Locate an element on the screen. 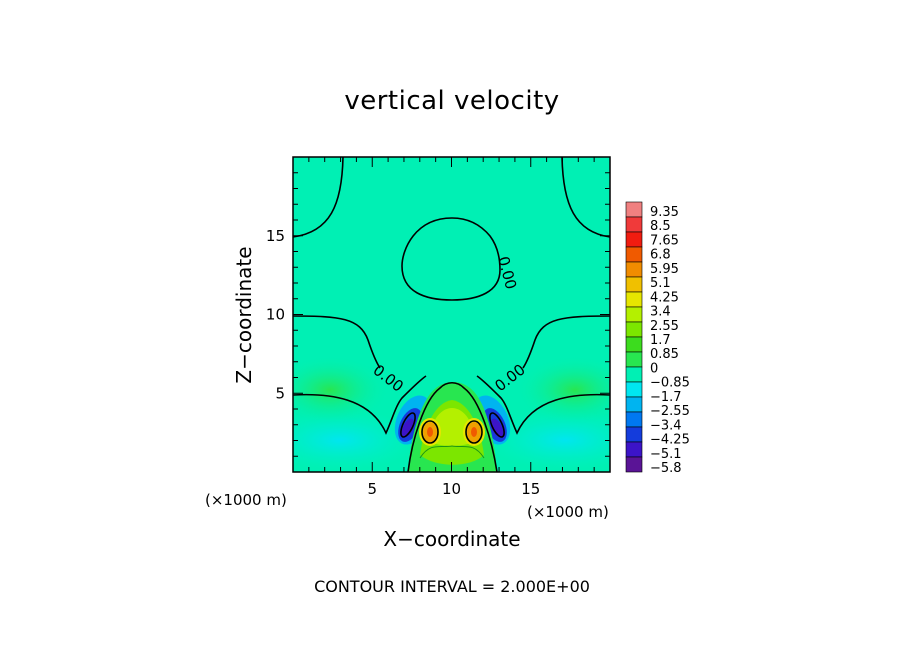 The image size is (904, 654). colorbar-label: 0.85 is located at coordinates (664, 354).